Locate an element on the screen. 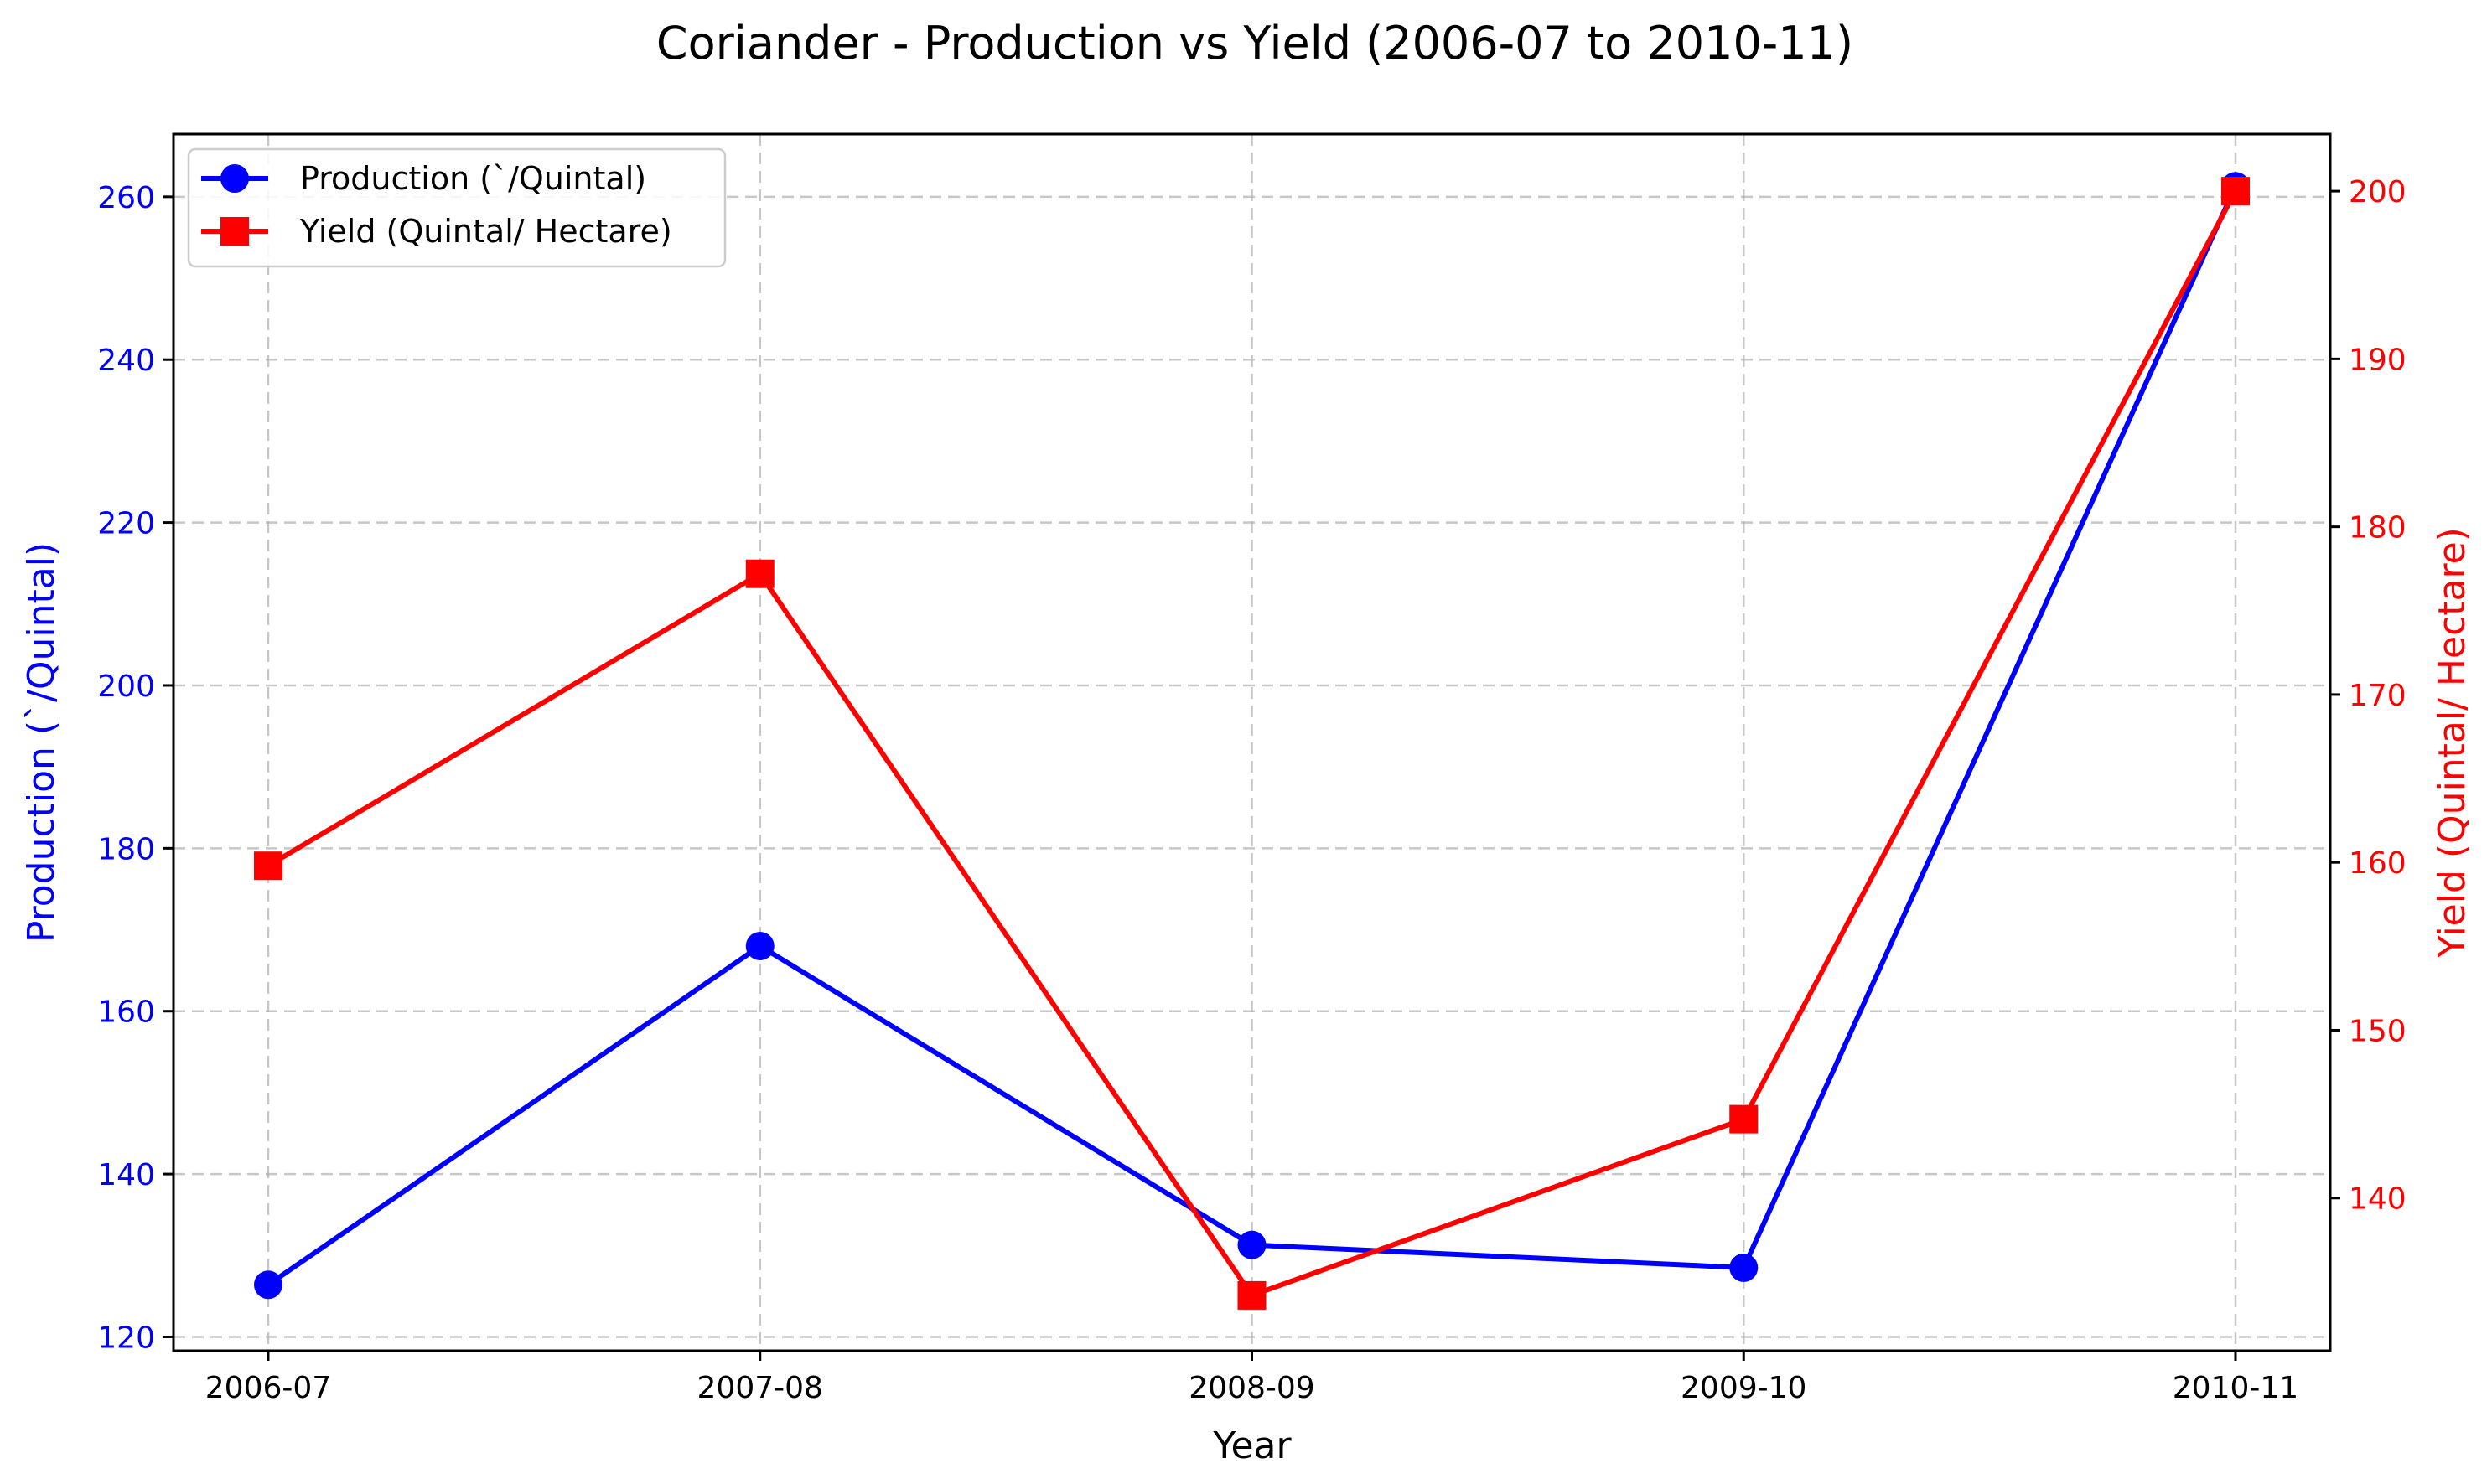 Image resolution: width=2492 pixels, height=1484 pixels. x-axis-label: Year is located at coordinates (1252, 1446).